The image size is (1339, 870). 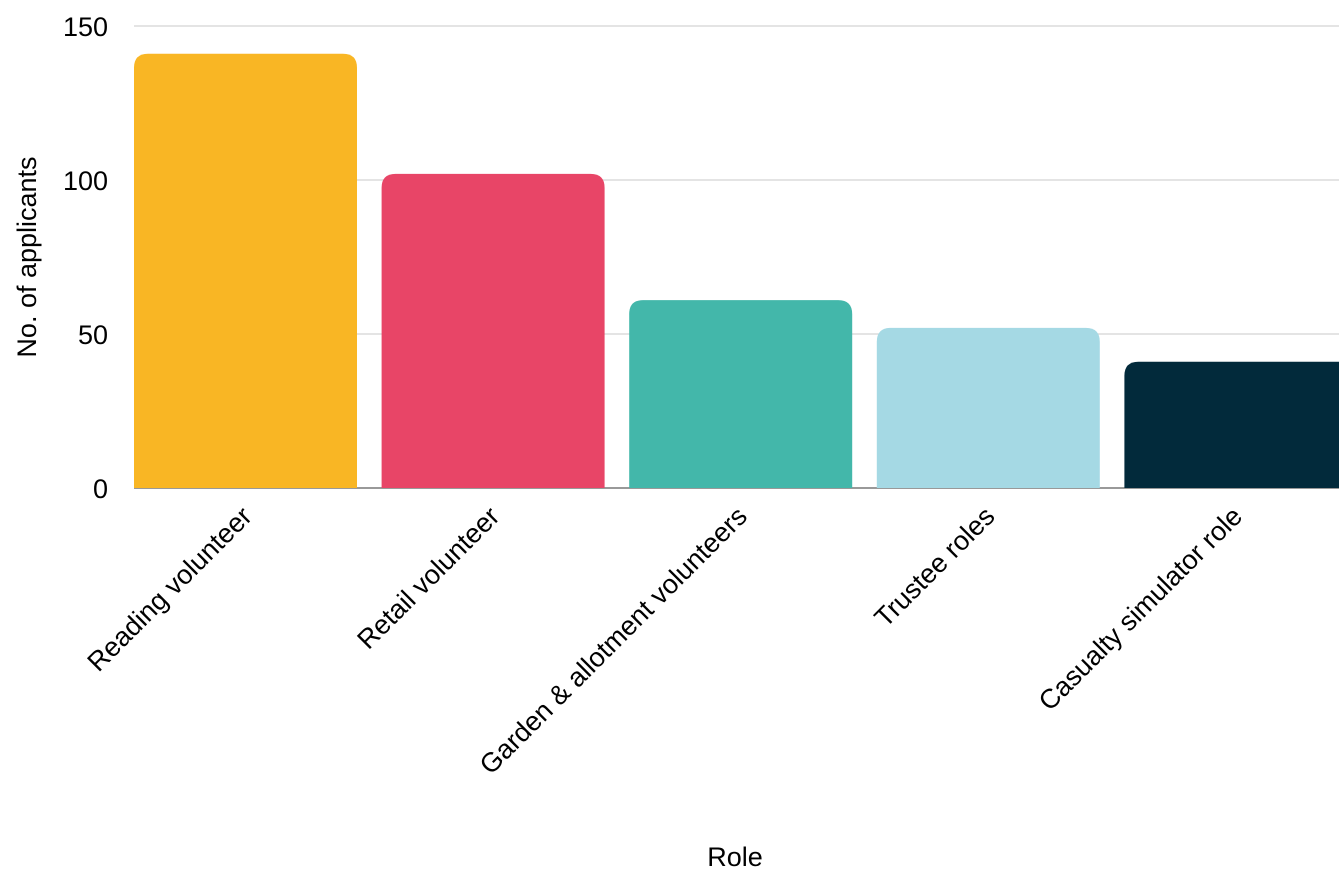 I want to click on y-tick-labels: 0 50 100 150, so click(x=85, y=258).